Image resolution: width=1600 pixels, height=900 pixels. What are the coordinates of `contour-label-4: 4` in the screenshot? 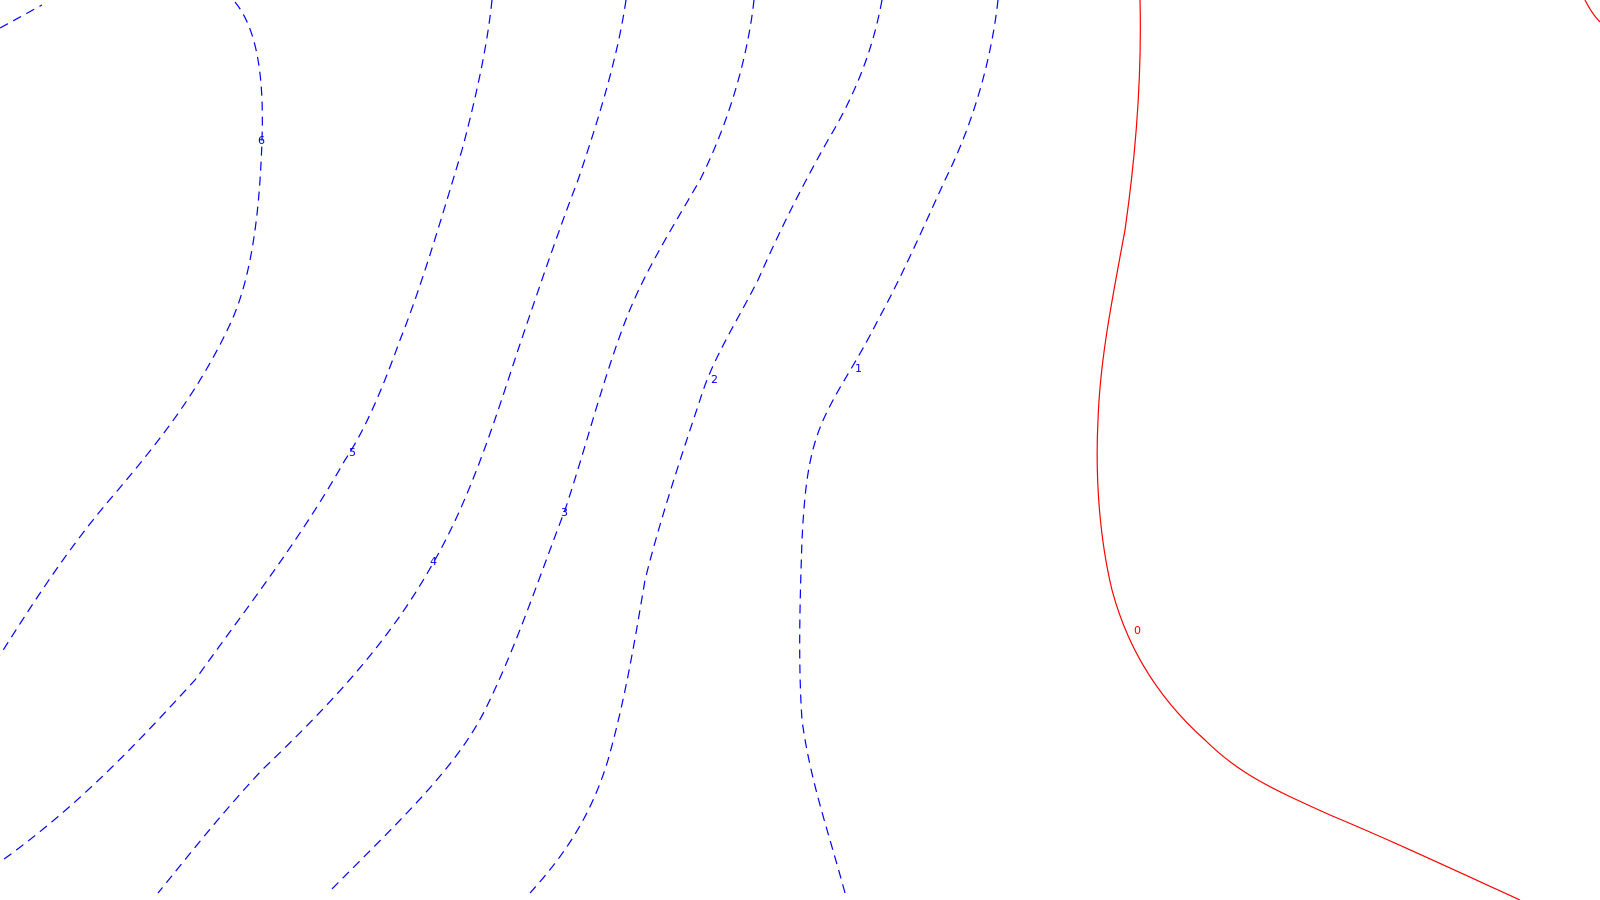 It's located at (433, 561).